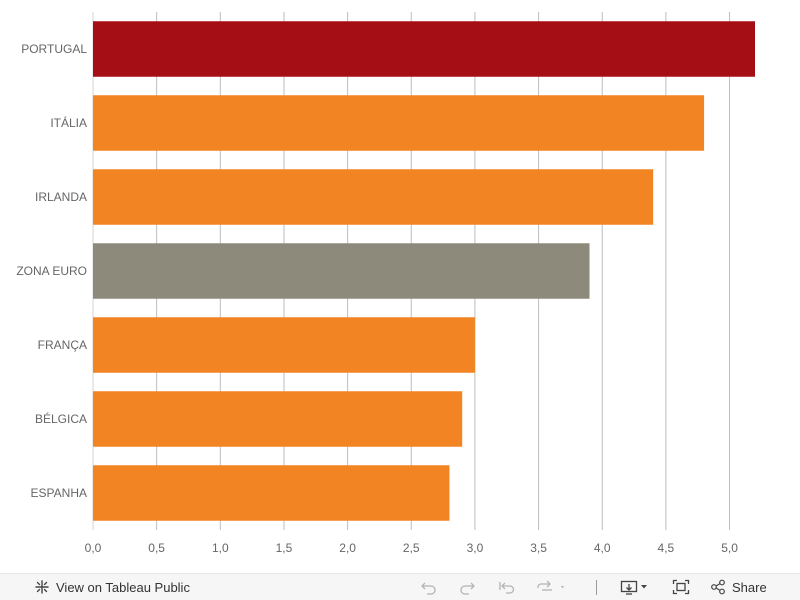 The height and width of the screenshot is (600, 800). I want to click on x-tick-label: 0,5, so click(156, 548).